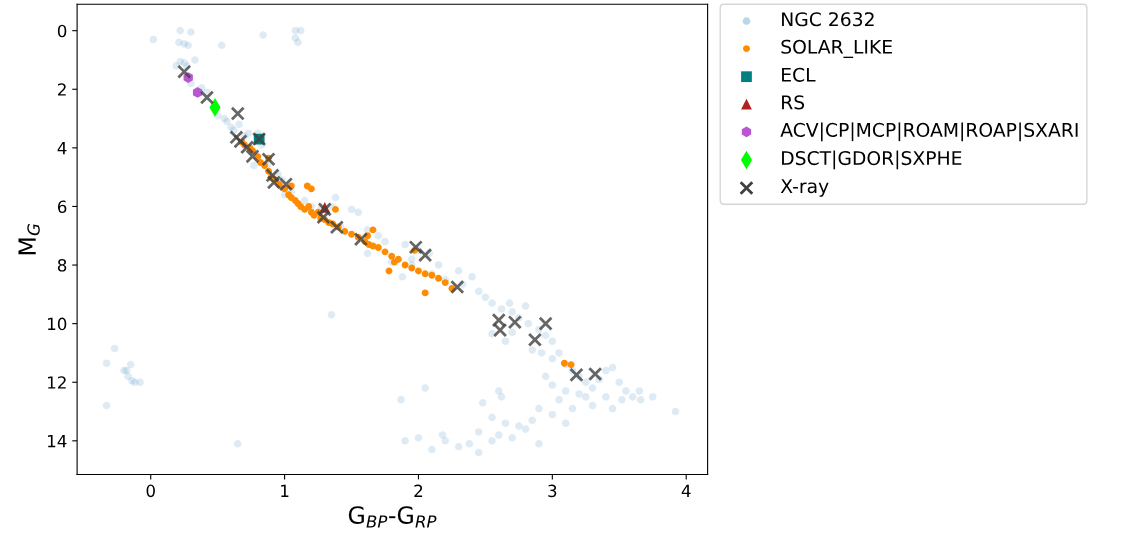 The height and width of the screenshot is (538, 1134). I want to click on x-tick-label: 4, so click(686, 490).